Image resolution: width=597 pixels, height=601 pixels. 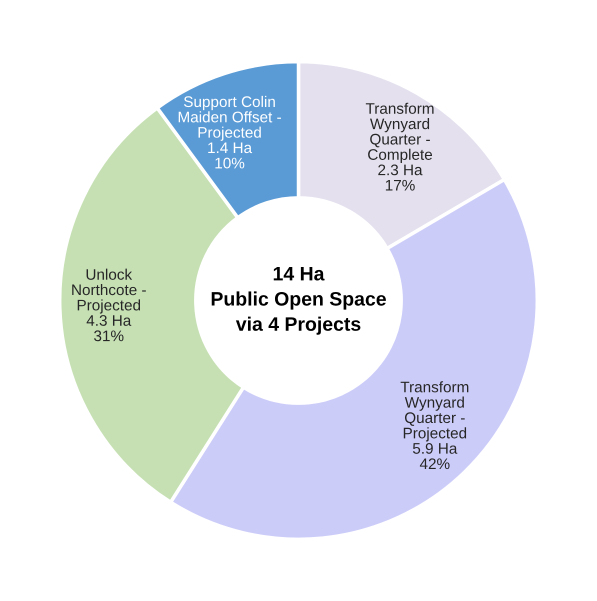 I want to click on data-label: 5.9 Ha 42%, so click(x=435, y=456).